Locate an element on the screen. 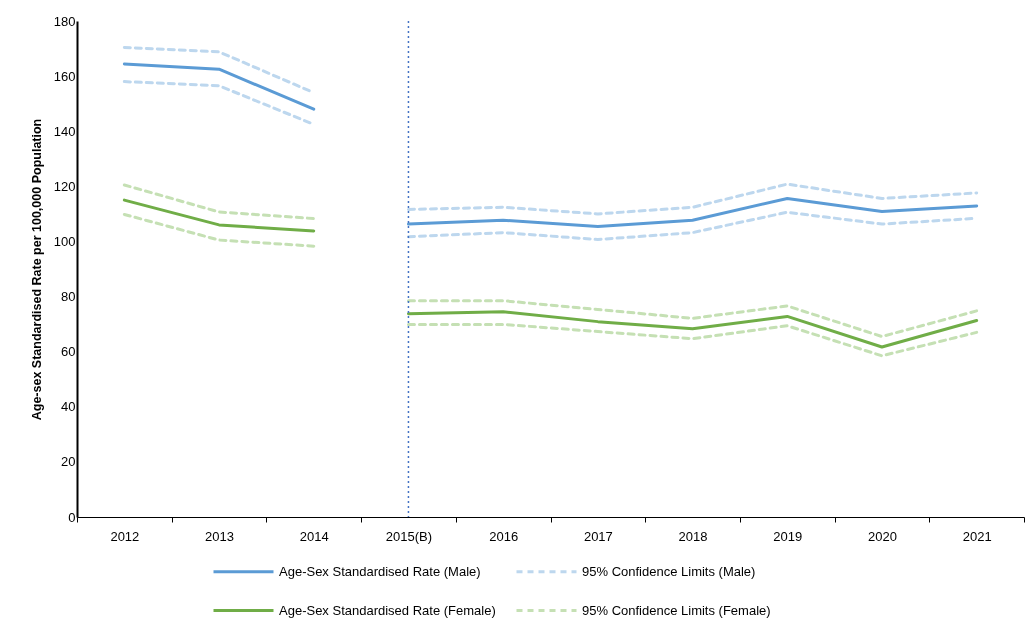  legend-label: 95% Confidence Limits (Female) is located at coordinates (676, 610).